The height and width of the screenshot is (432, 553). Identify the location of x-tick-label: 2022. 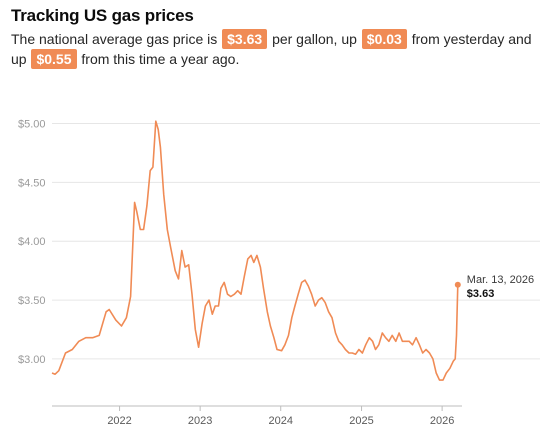
(119, 421).